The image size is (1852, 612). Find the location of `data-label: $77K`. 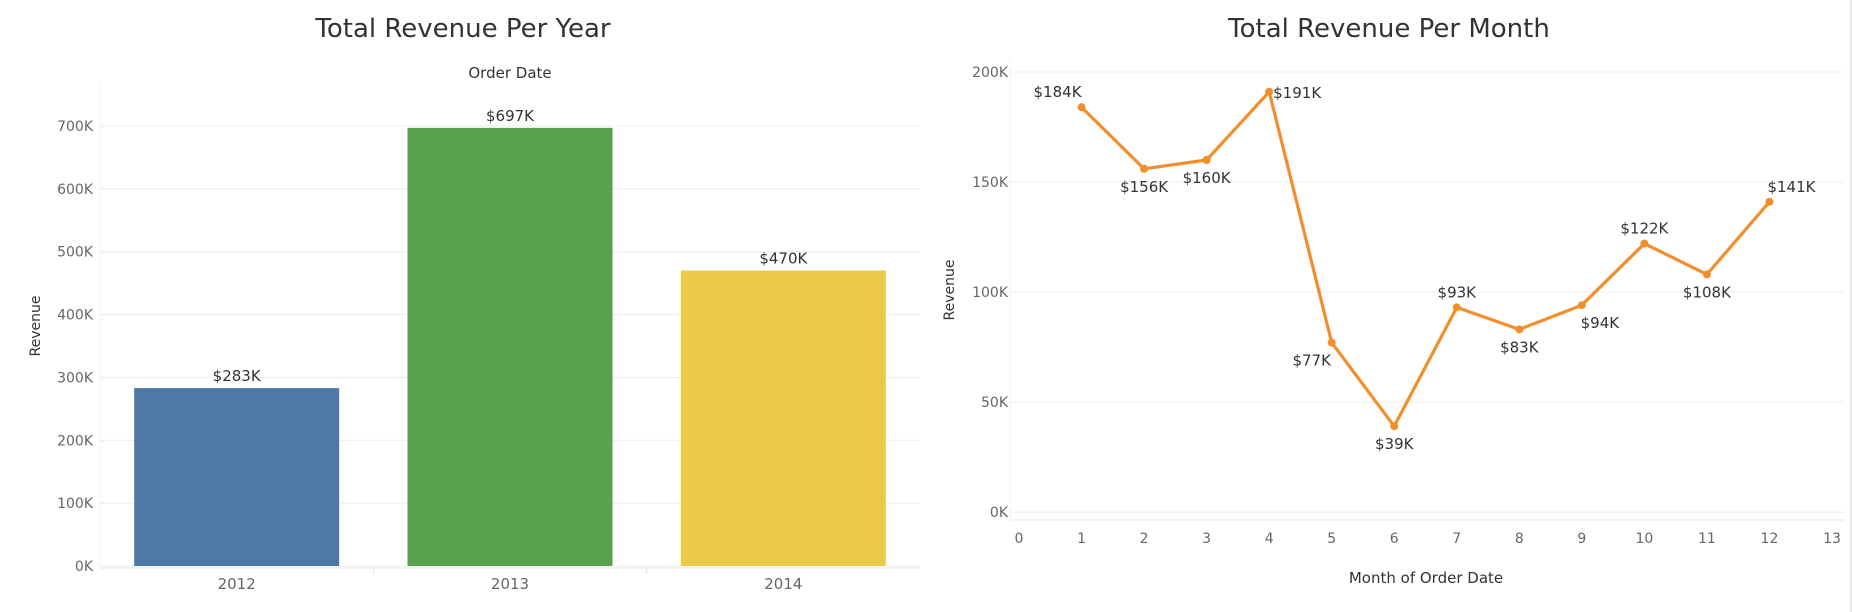

data-label: $77K is located at coordinates (1312, 361).